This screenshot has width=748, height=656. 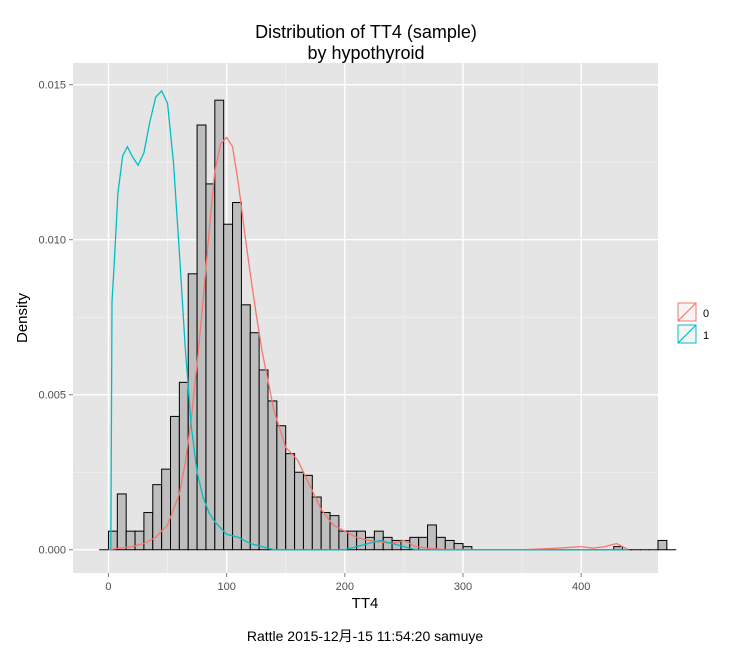 I want to click on chart-title: Distribution of TT4 (sample), so click(x=366, y=32).